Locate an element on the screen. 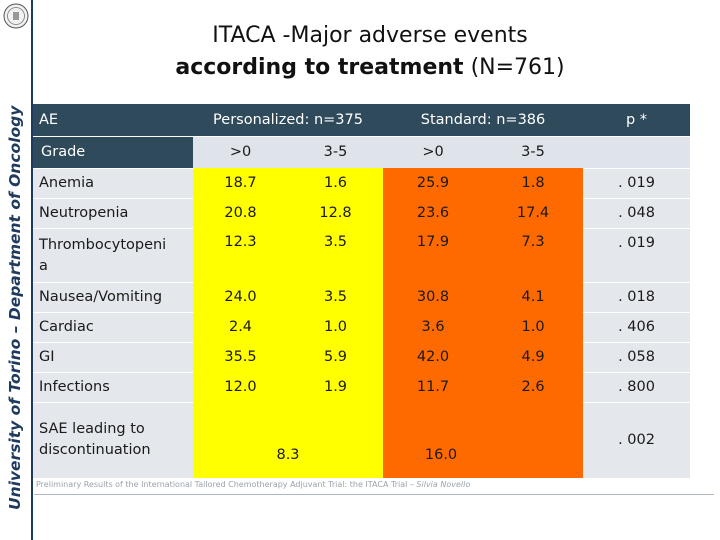  row-label: Anemia is located at coordinates (113, 182).